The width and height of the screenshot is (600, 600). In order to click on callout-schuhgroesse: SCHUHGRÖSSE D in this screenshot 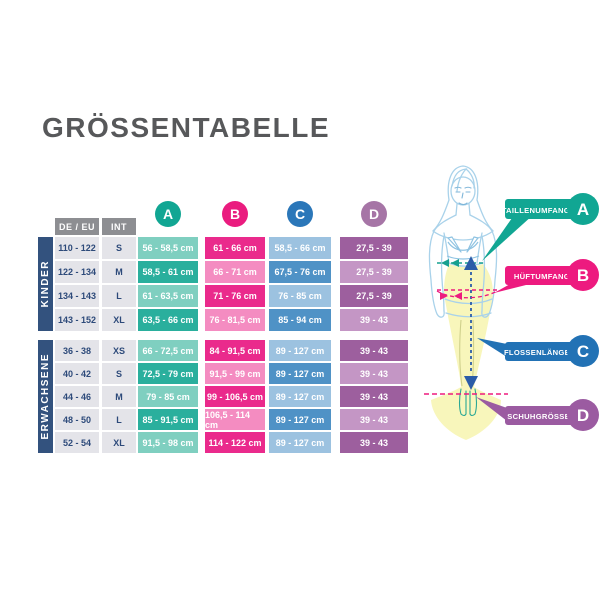, I will do `click(537, 414)`.